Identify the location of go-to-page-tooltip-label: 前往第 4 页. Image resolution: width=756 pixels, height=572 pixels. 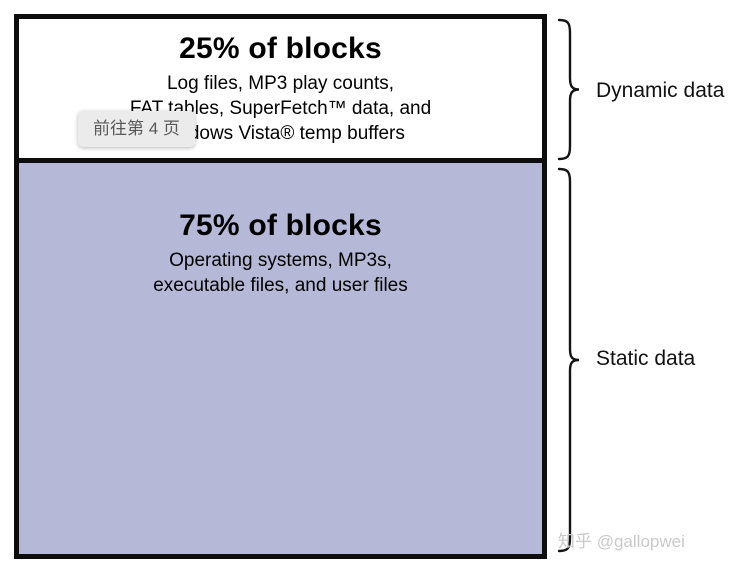
(136, 128).